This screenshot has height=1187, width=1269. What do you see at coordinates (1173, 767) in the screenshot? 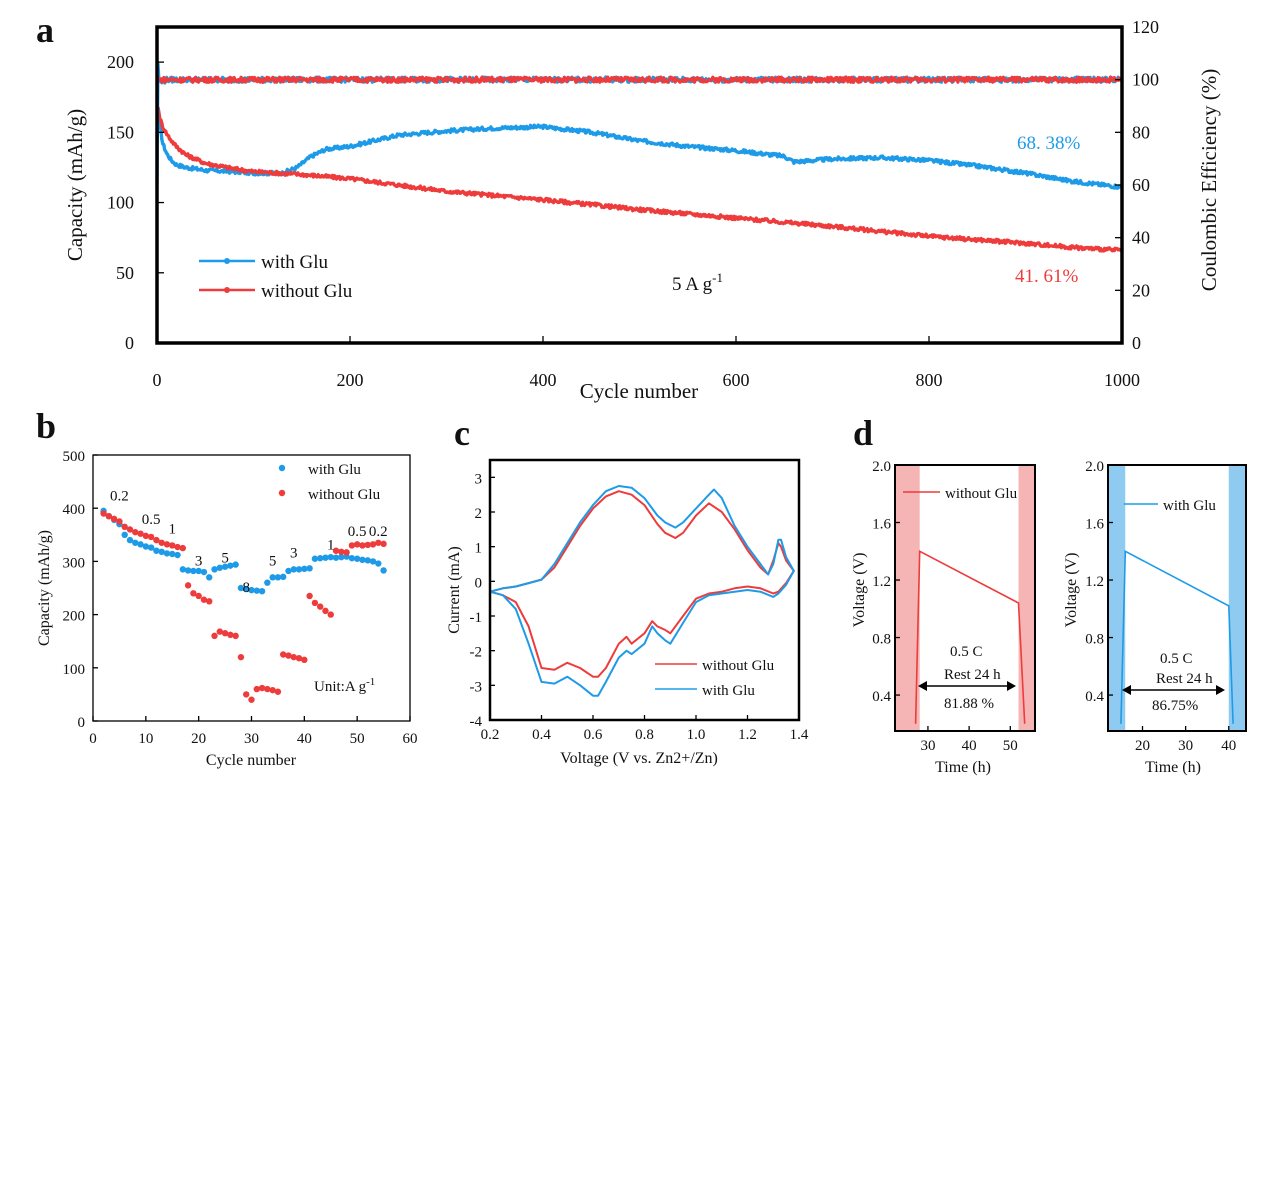
I see `panel-d-right-xlabel: Time (h)` at bounding box center [1173, 767].